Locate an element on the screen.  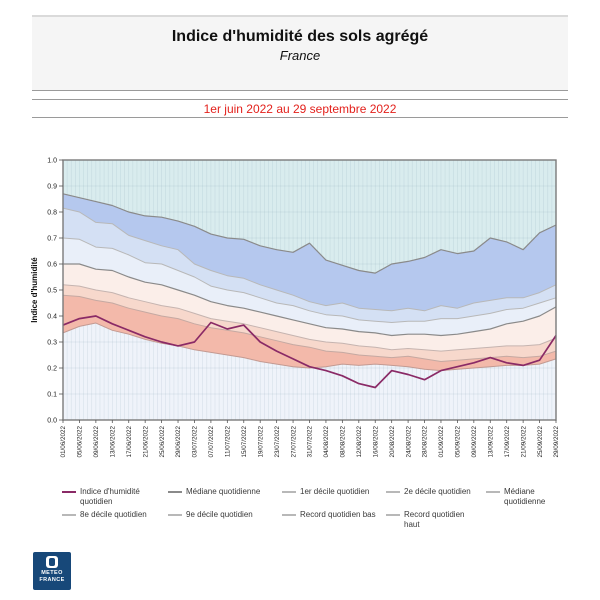
x-tick-label: 11/07/2022 is located at coordinates (228, 442).